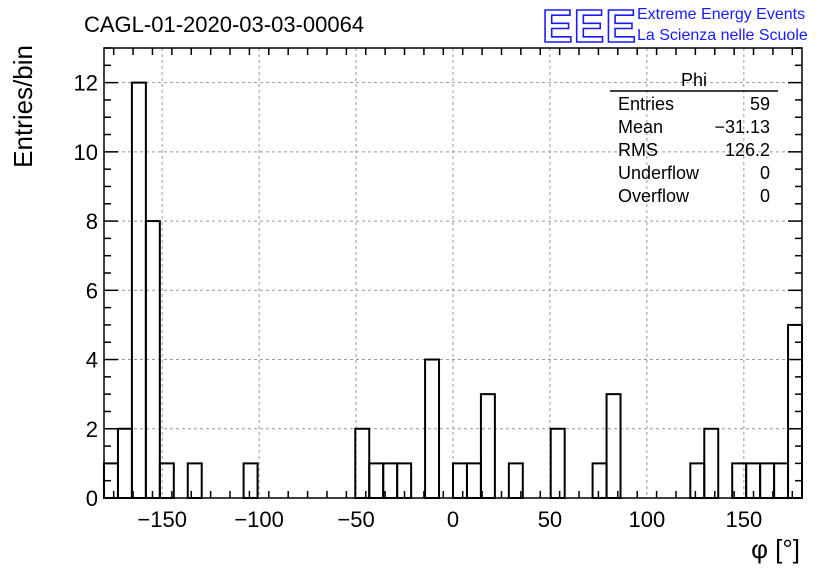 The width and height of the screenshot is (836, 572). I want to click on y-tick-label-1: 2, so click(92, 429).